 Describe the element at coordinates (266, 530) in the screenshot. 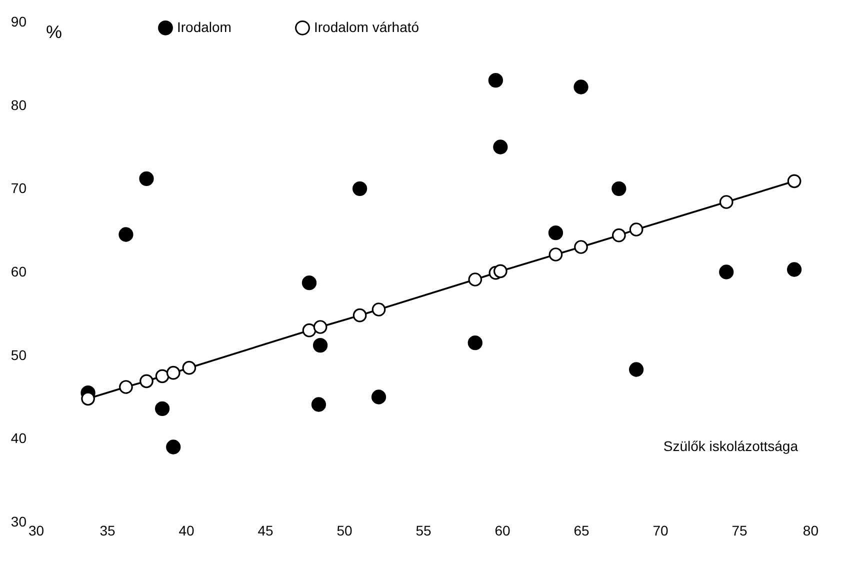

I see `x-tick-label: 45` at that location.